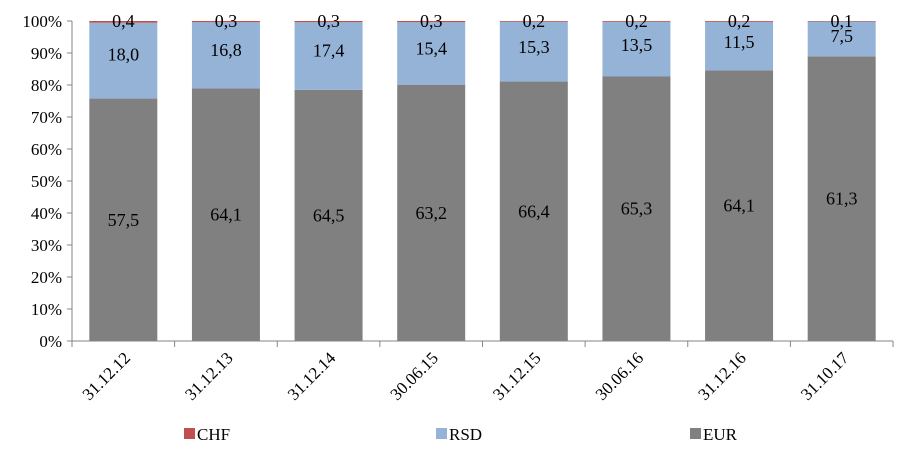 The width and height of the screenshot is (908, 449). What do you see at coordinates (226, 50) in the screenshot?
I see `data-label-rsd-2: 16,8` at bounding box center [226, 50].